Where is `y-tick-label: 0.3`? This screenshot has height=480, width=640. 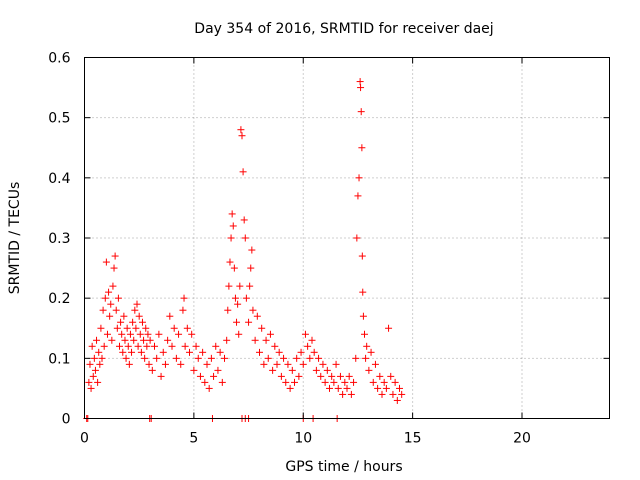
y-tick-label: 0.3 is located at coordinates (59, 239).